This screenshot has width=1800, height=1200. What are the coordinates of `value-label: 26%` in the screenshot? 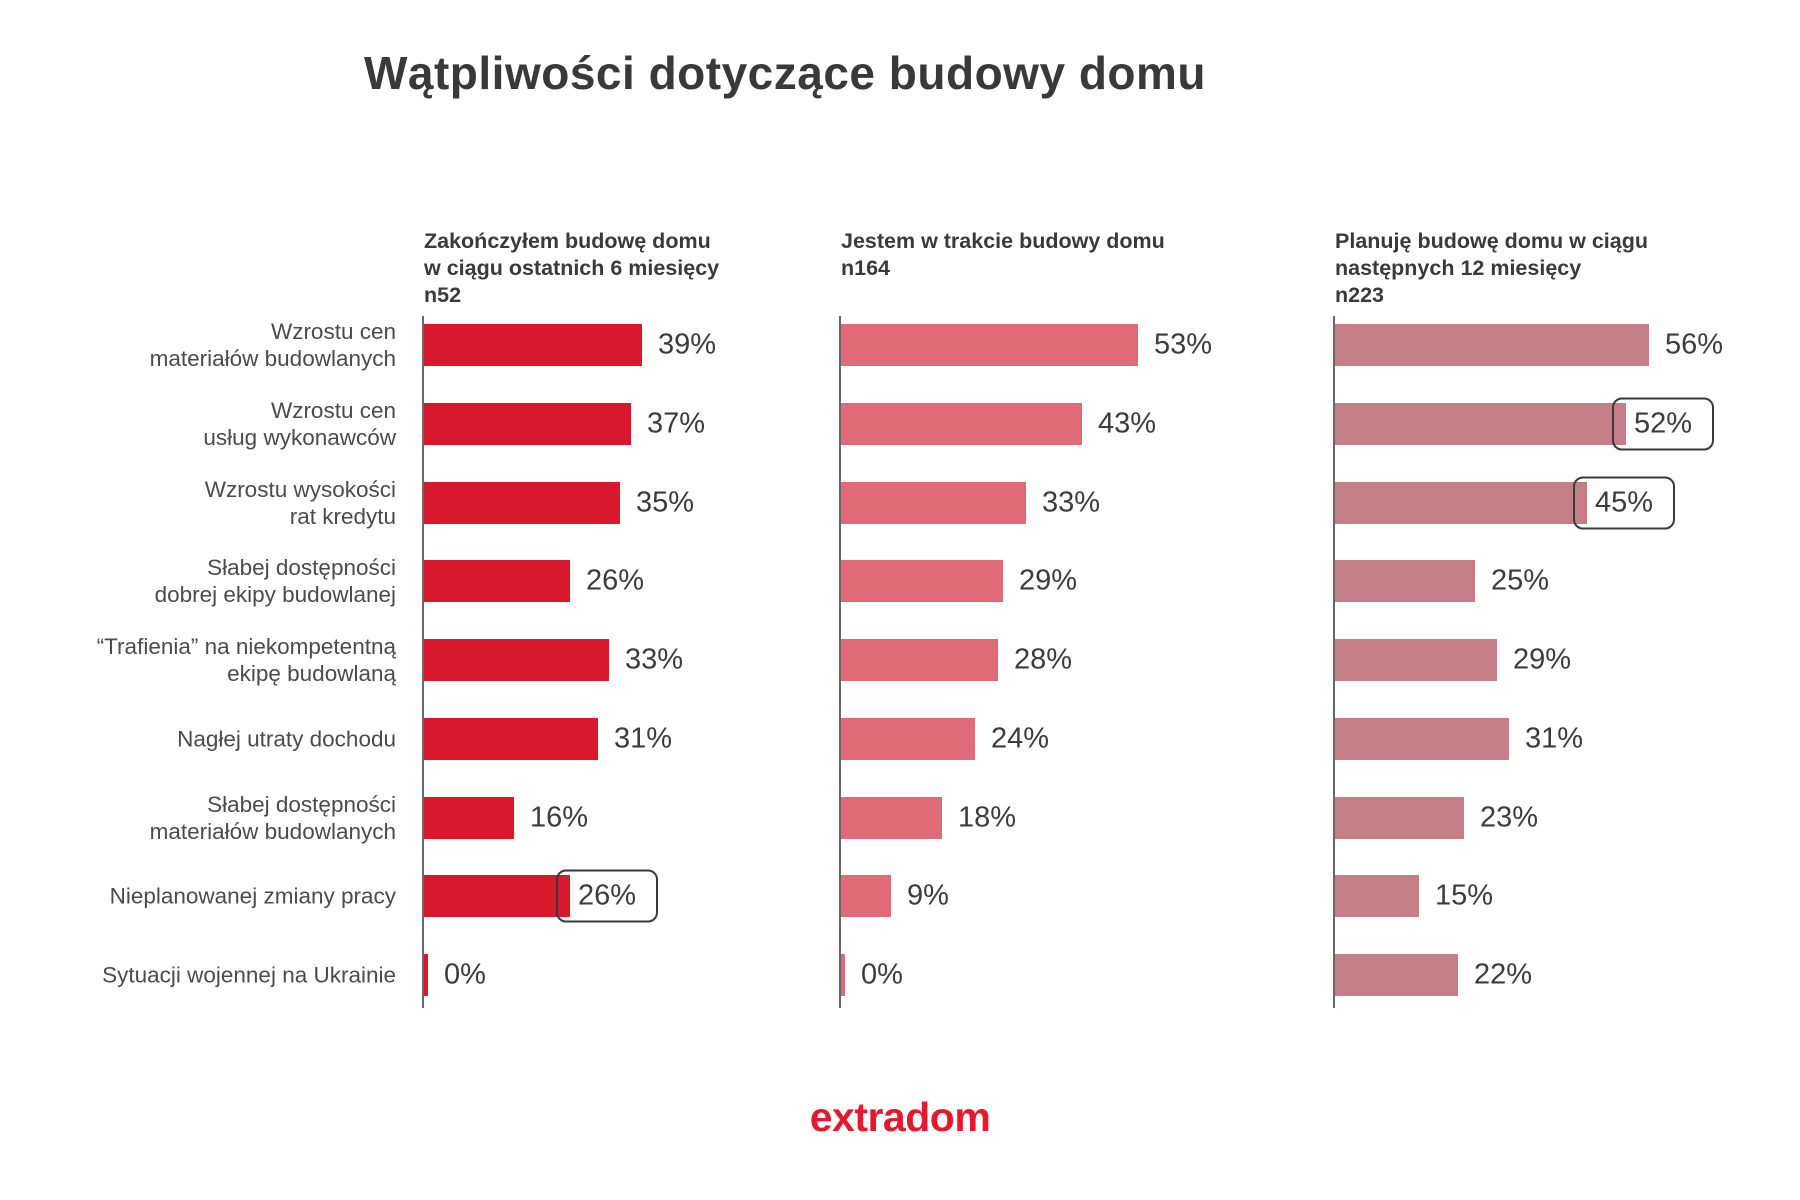 It's located at (615, 580).